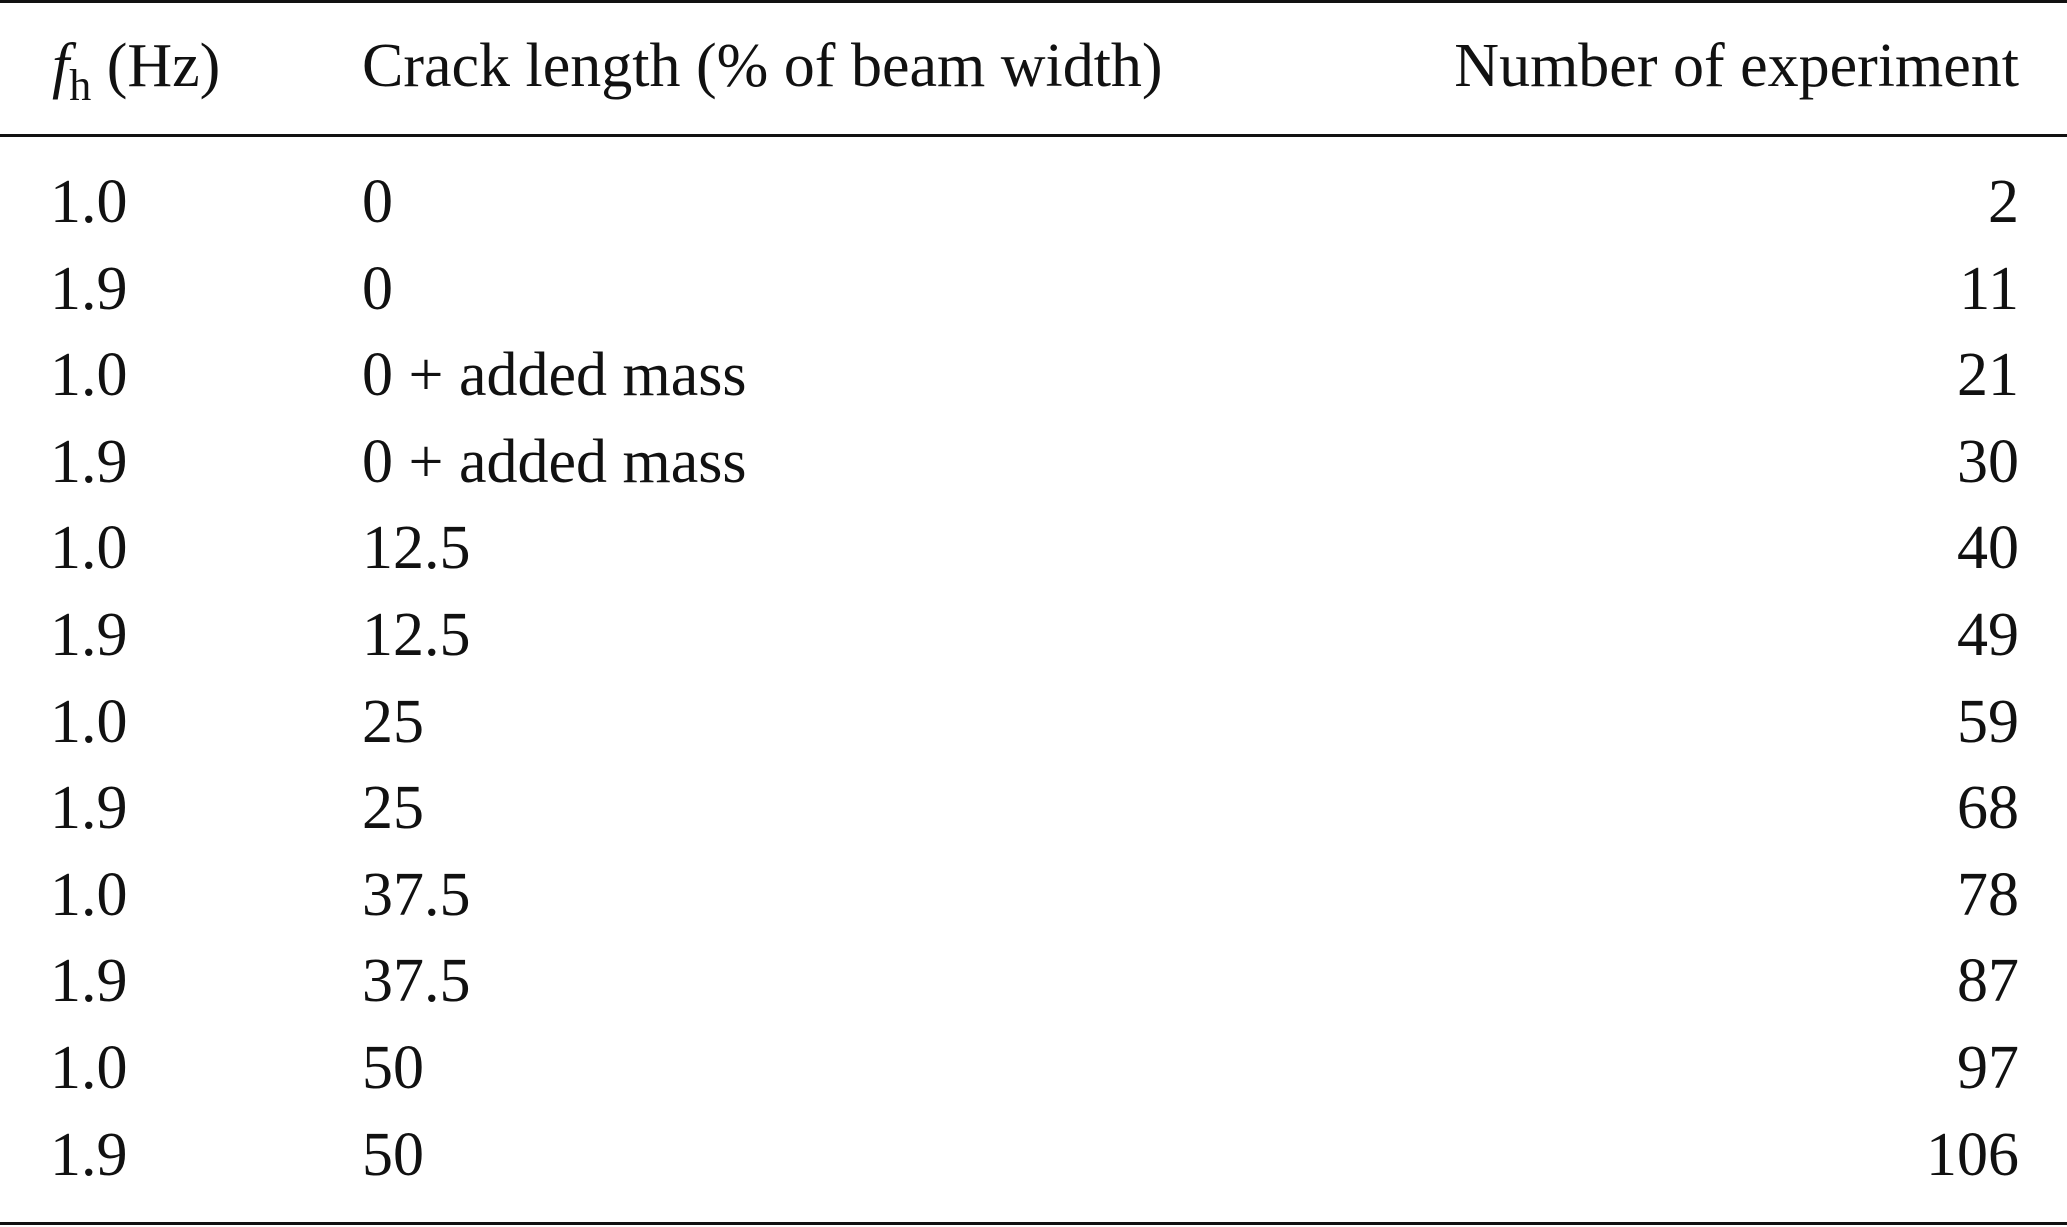 The width and height of the screenshot is (2067, 1227). What do you see at coordinates (1033, 375) in the screenshot?
I see `table-row: 1.0 0 + added mass 21` at bounding box center [1033, 375].